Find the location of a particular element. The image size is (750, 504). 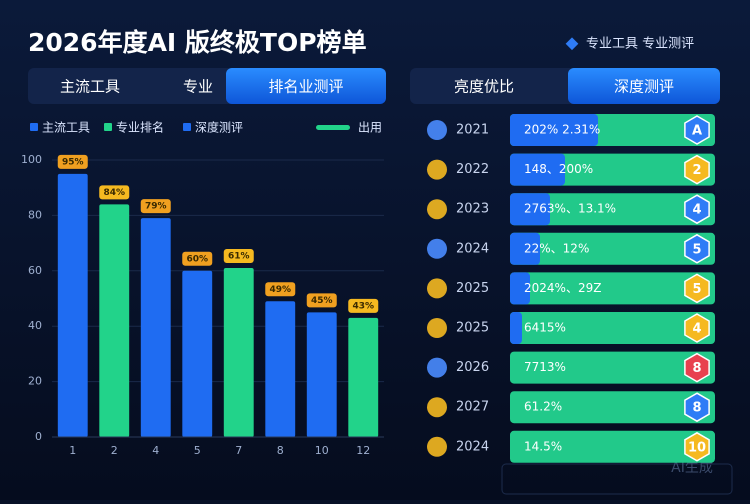

tab: 亮度优比 is located at coordinates (484, 87).